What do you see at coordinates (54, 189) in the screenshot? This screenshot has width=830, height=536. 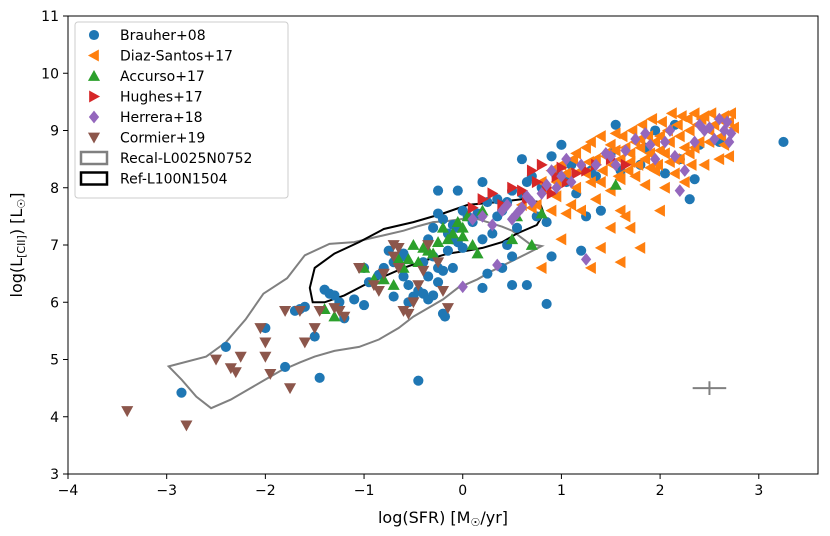 I see `y-tick-label: 8` at bounding box center [54, 189].